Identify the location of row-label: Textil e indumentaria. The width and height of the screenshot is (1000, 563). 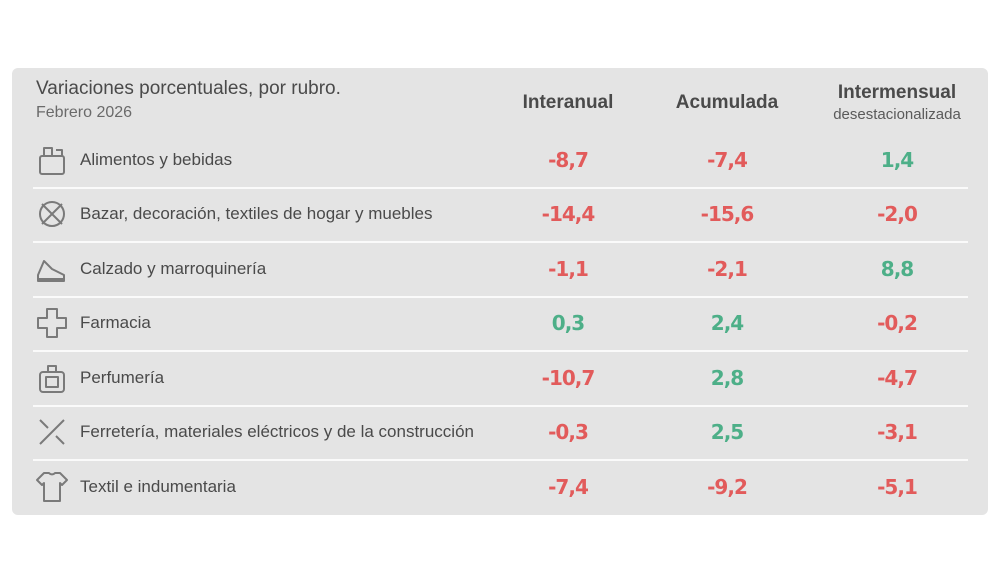
(158, 486).